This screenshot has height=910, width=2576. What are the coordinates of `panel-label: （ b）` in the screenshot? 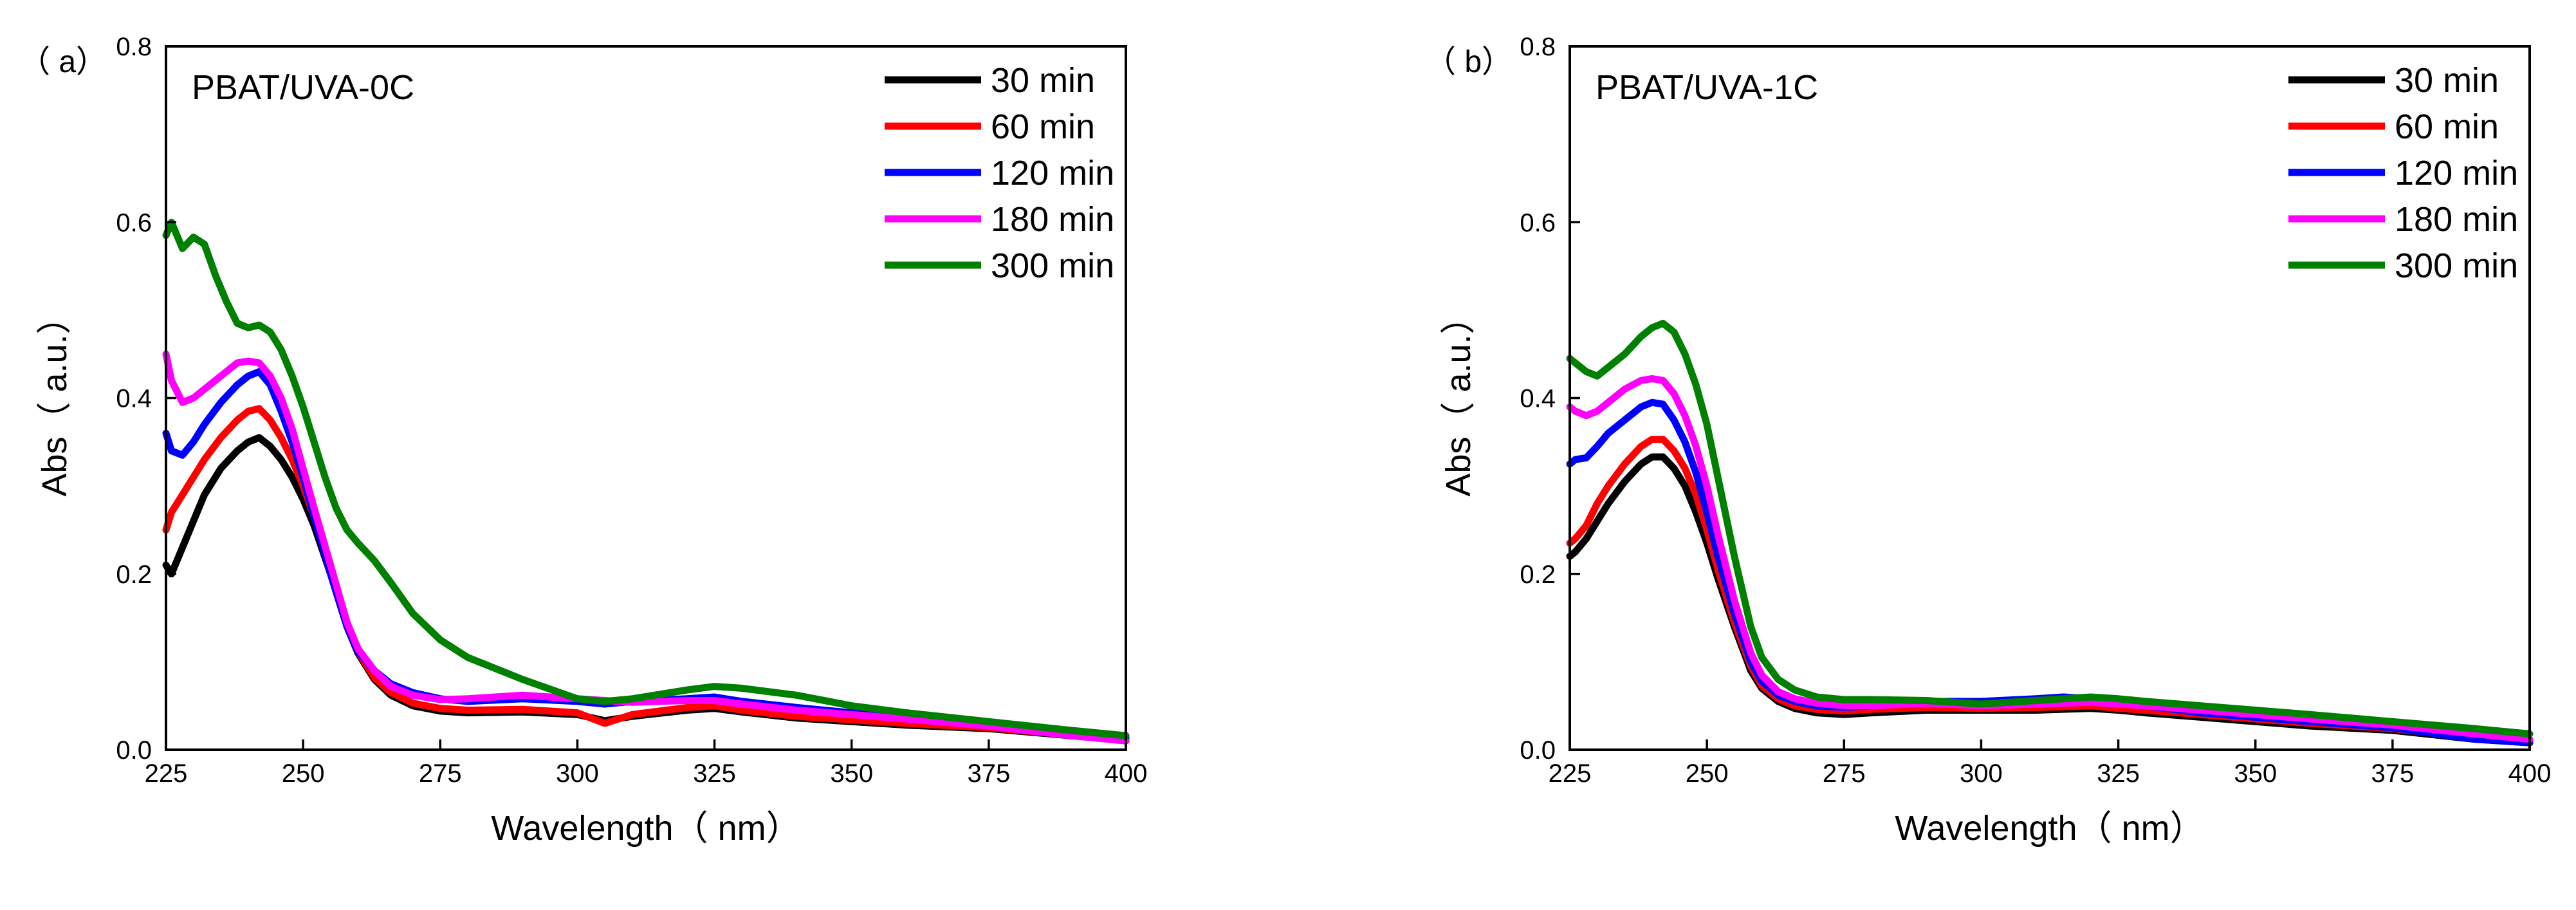 It's located at (1469, 62).